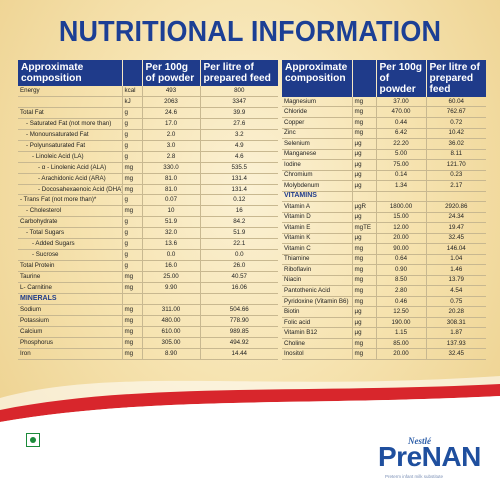 This screenshot has height=500, width=500. Describe the element at coordinates (317, 197) in the screenshot. I see `nutrient-name: VITAMINS` at that location.